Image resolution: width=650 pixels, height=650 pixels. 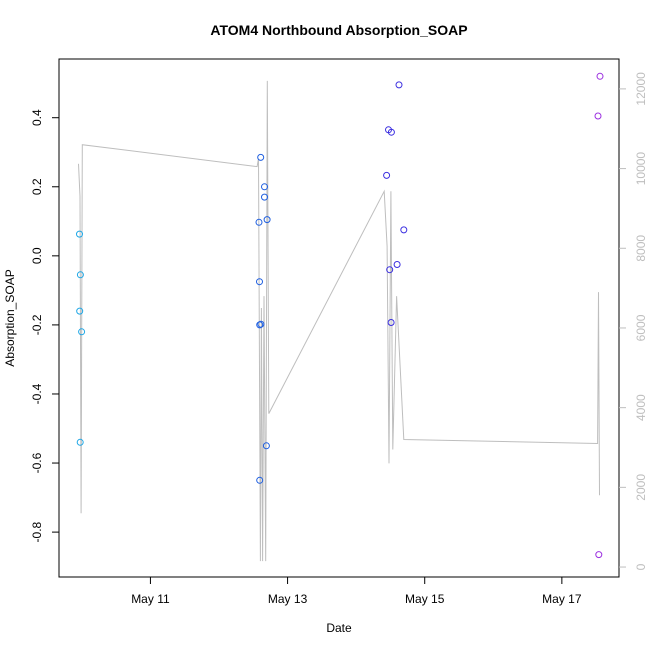 What do you see at coordinates (641, 327) in the screenshot?
I see `y2-tick-label: 6000` at bounding box center [641, 327].